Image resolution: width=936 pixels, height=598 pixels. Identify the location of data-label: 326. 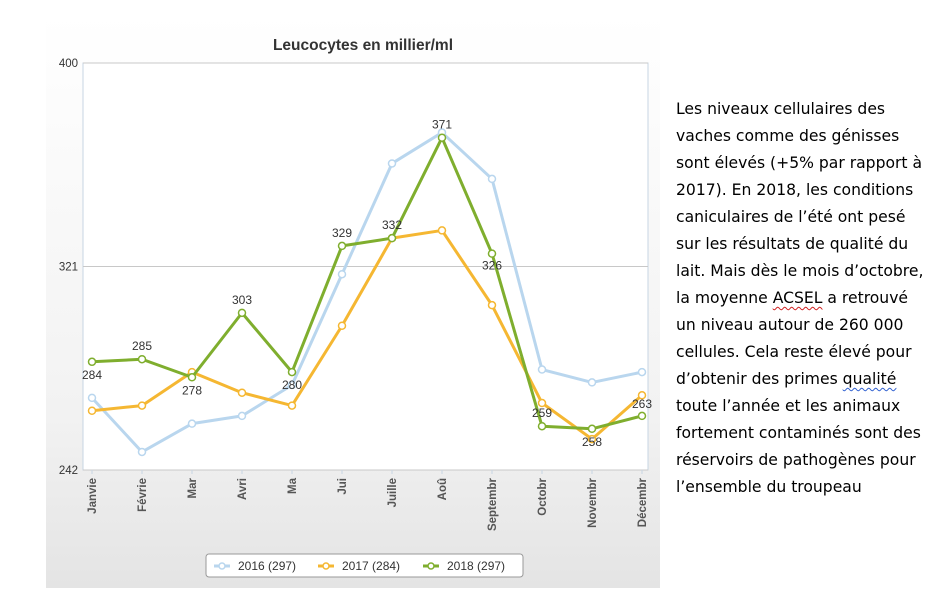
(492, 266).